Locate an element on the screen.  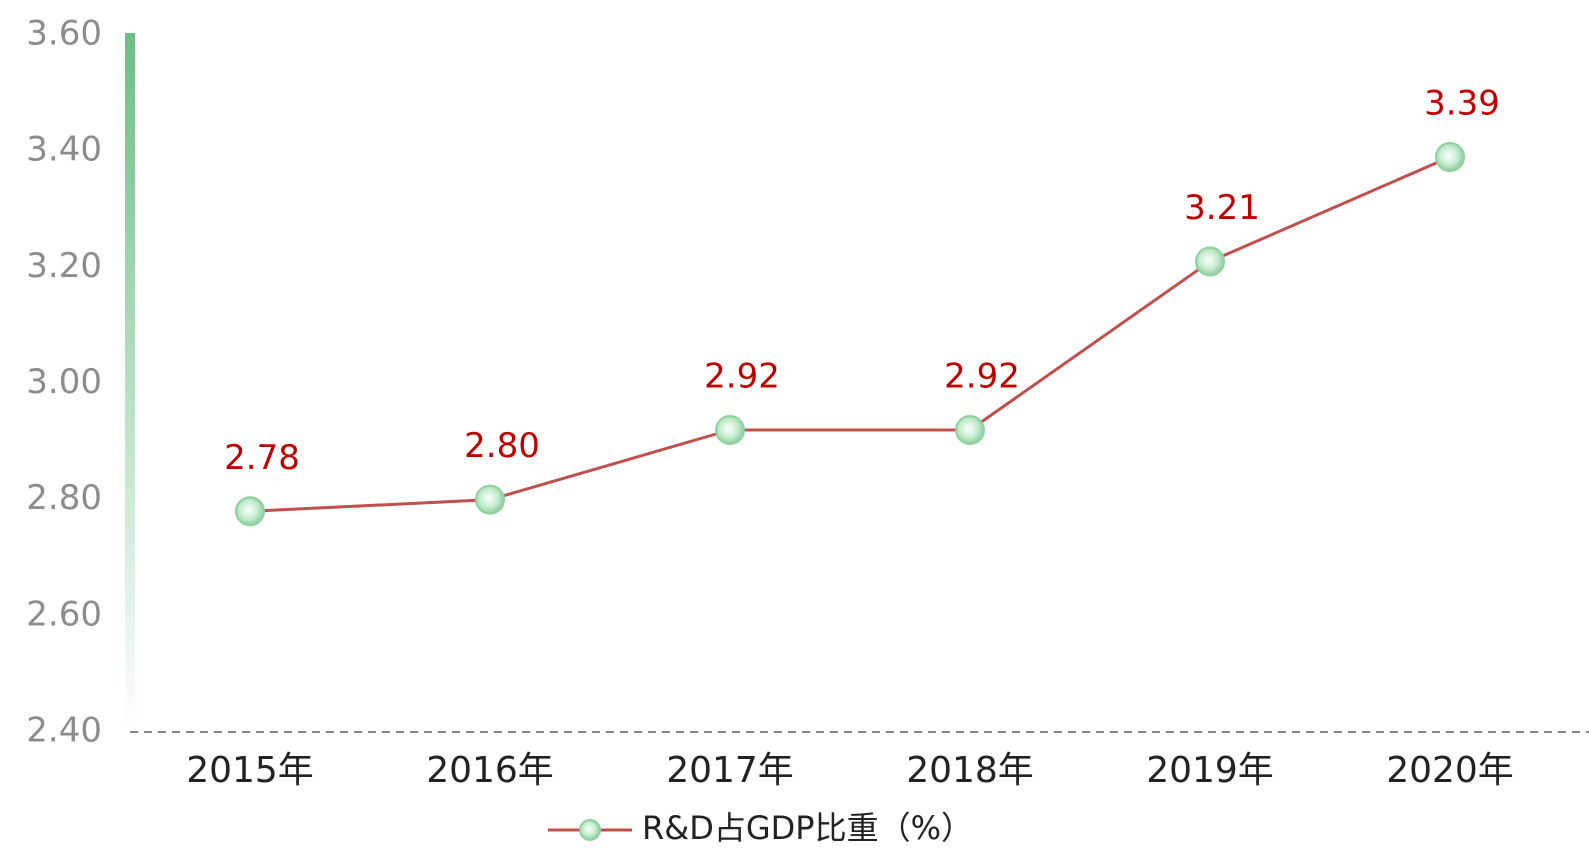
y-axis-bar is located at coordinates (130, 382).